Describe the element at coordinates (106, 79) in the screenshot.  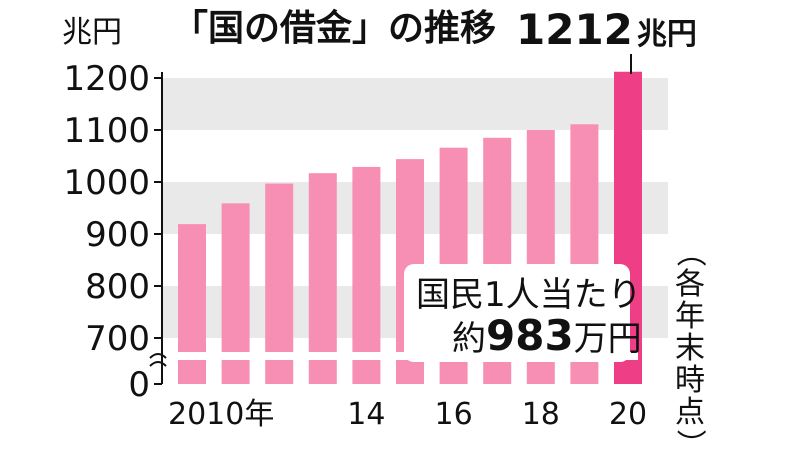
I see `y-tick-label: 1200` at that location.